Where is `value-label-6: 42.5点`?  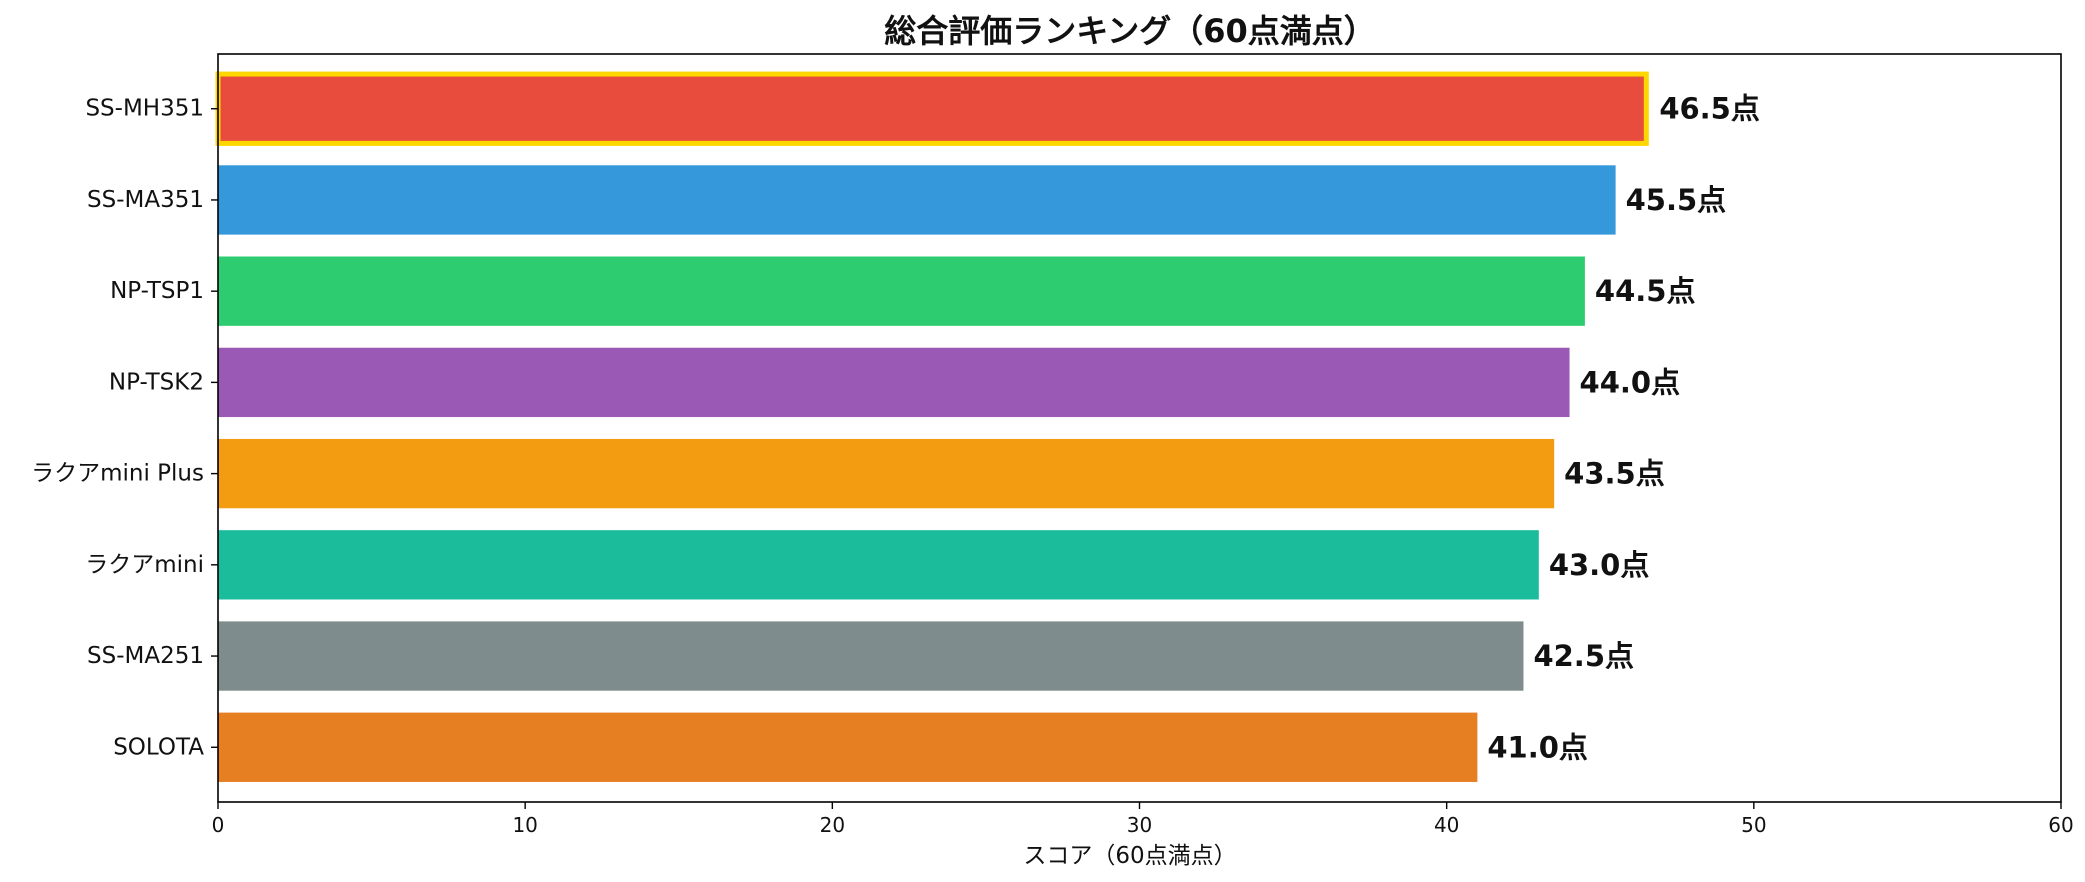 value-label-6: 42.5点 is located at coordinates (1583, 656).